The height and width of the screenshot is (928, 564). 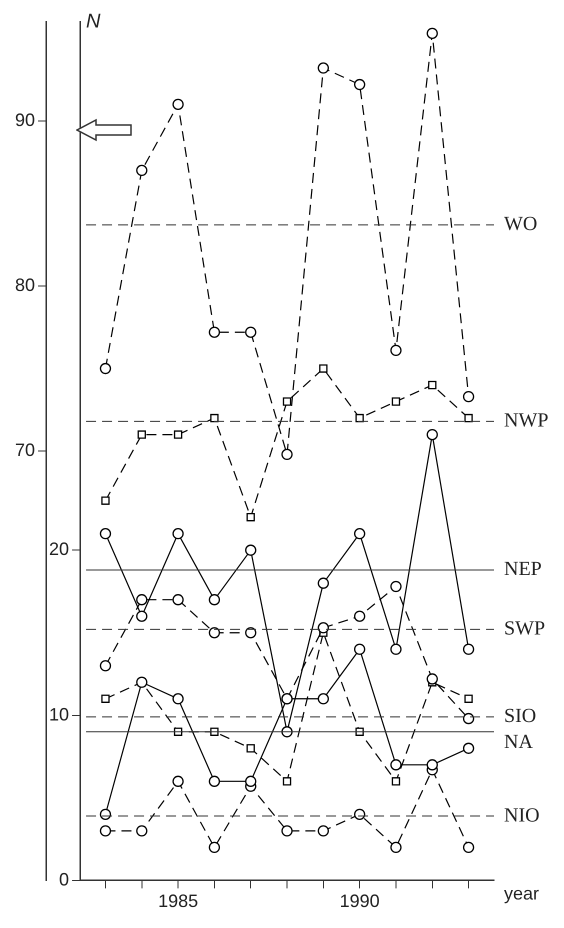 I want to click on y2-tick-label: 70, so click(x=25, y=450).